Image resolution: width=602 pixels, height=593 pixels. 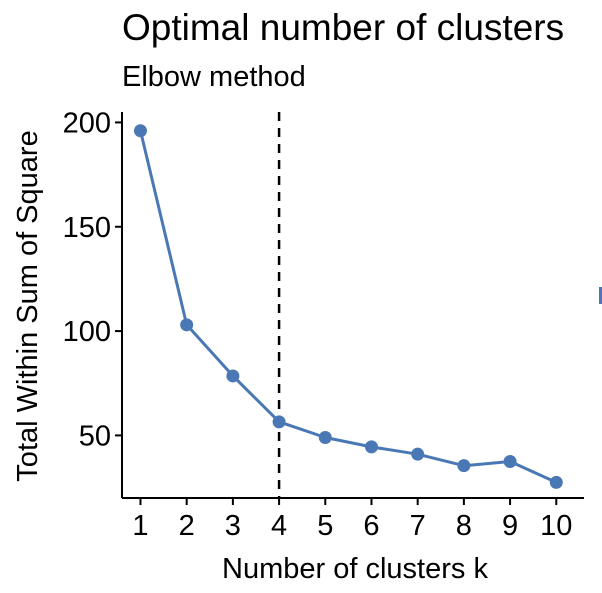 I want to click on x-tick-label: 5, so click(x=325, y=526).